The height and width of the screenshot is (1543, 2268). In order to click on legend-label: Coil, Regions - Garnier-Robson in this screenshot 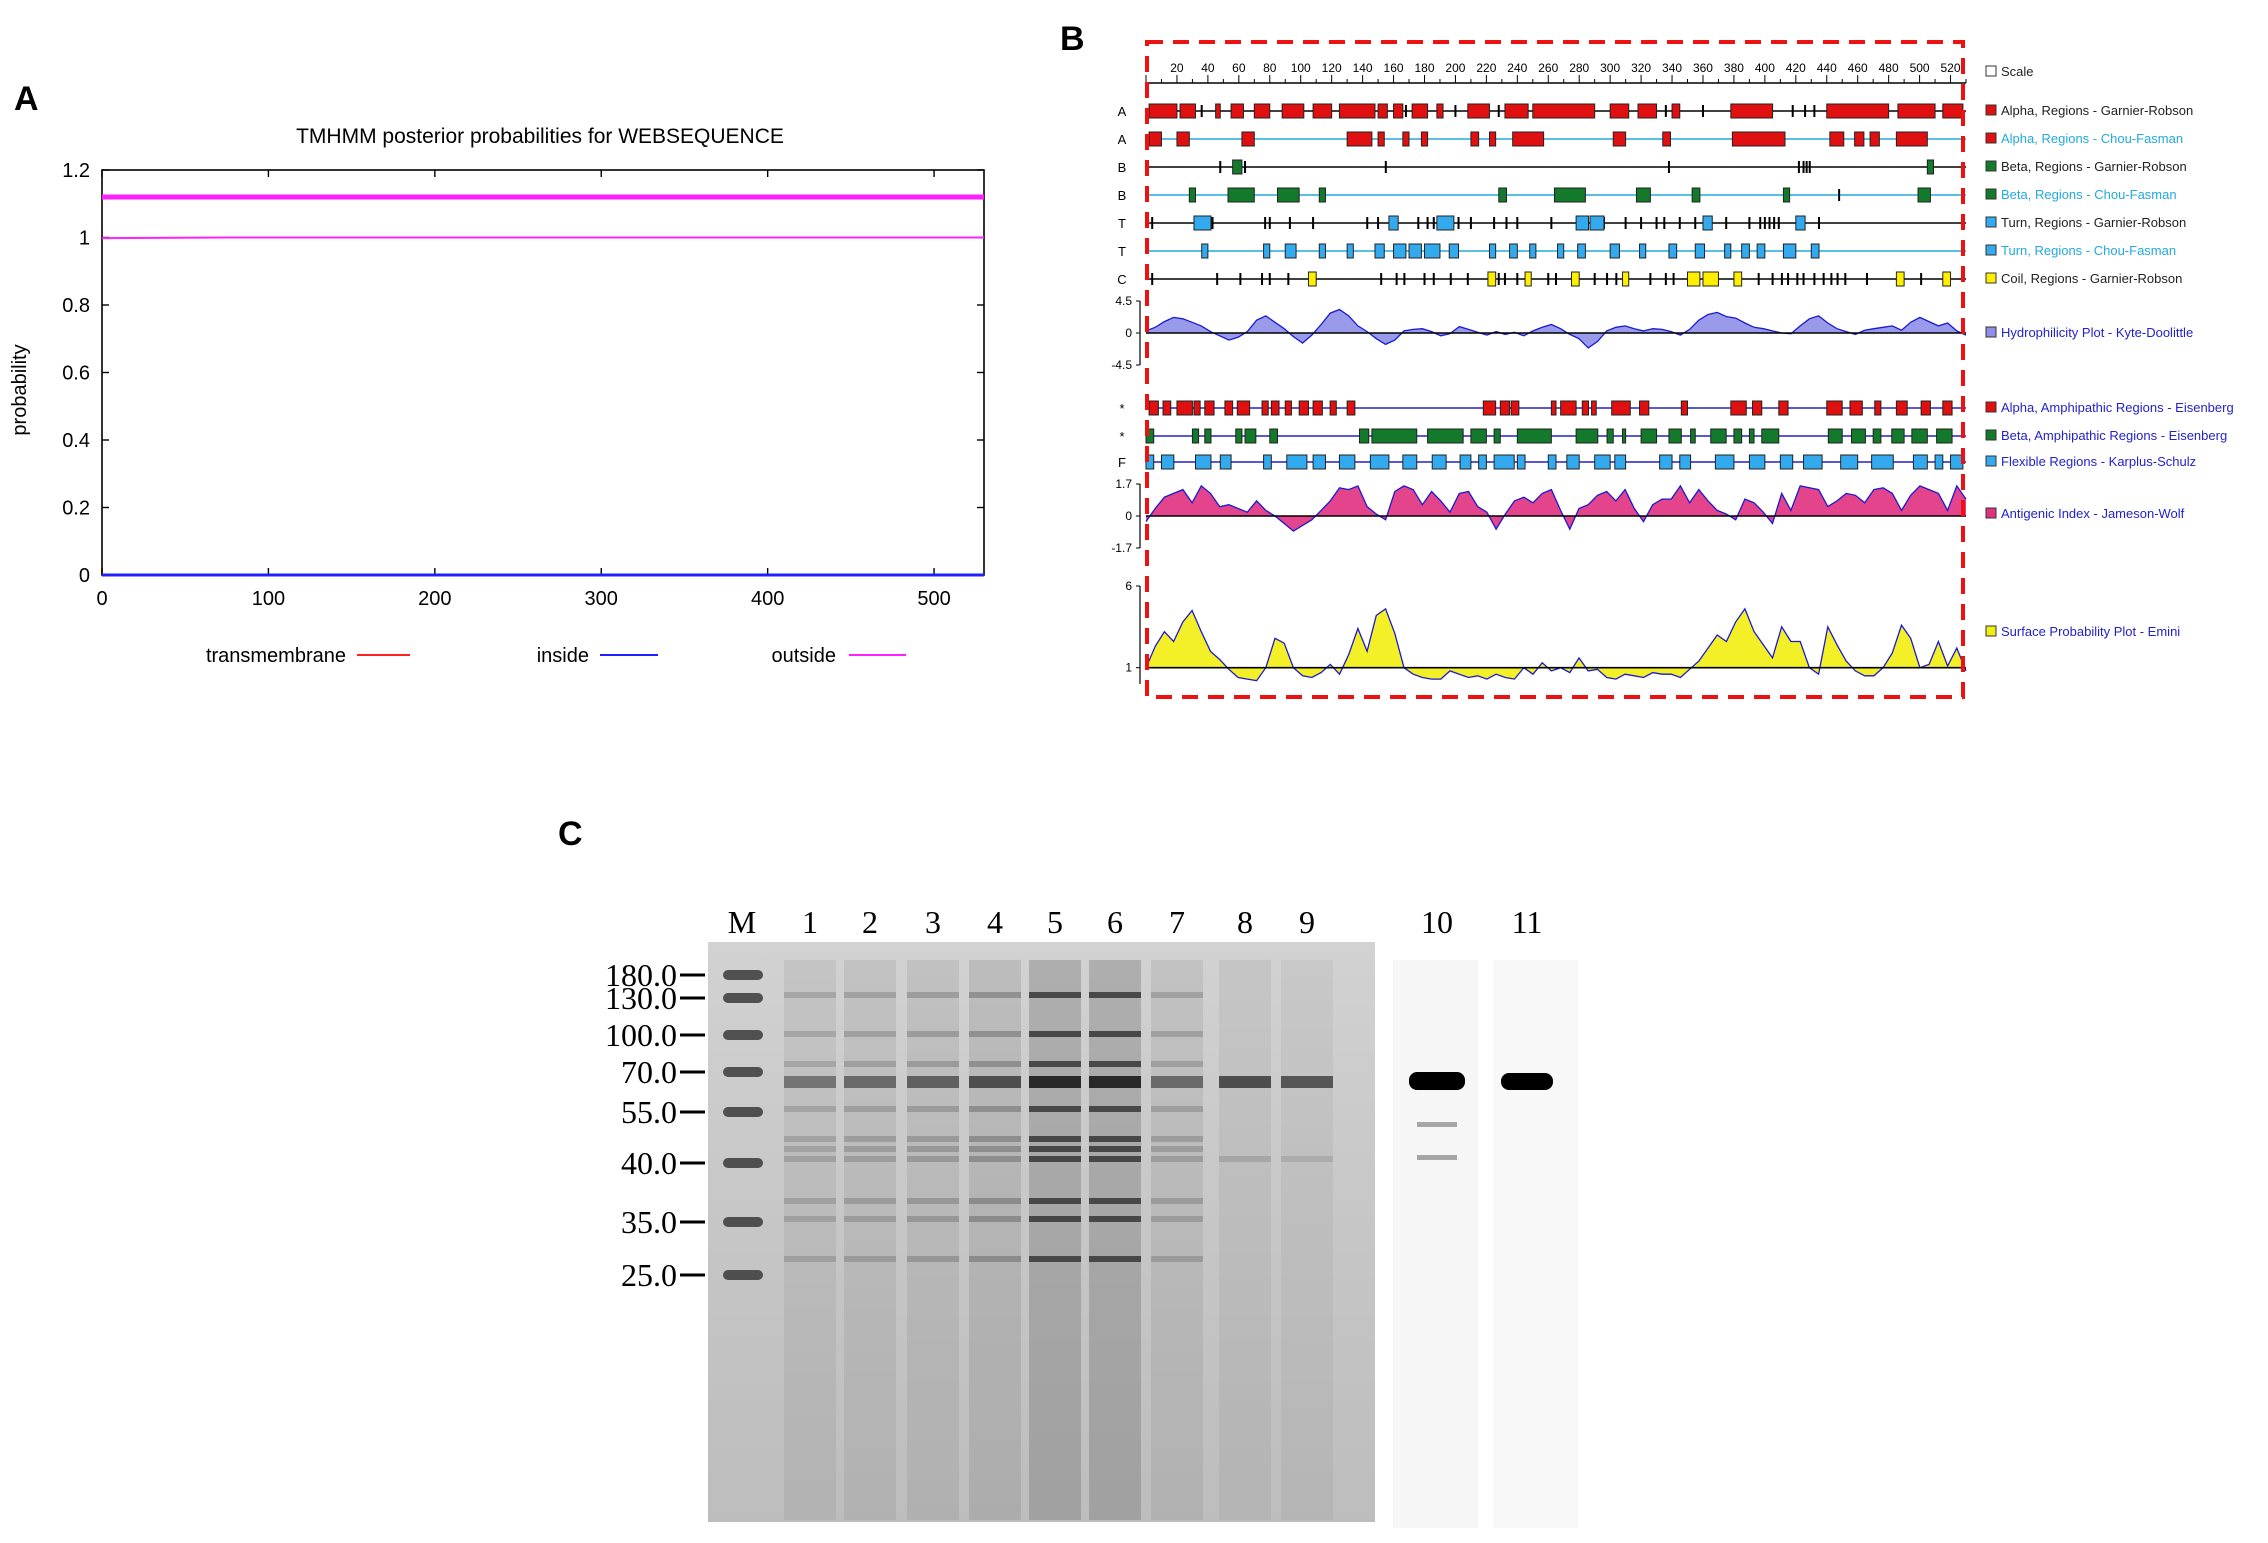, I will do `click(2091, 278)`.